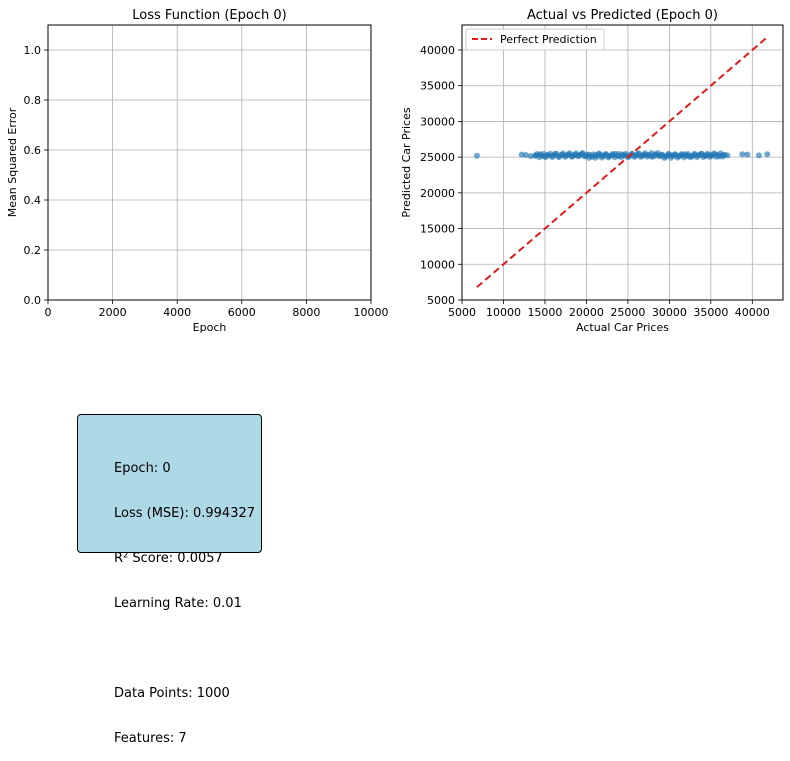  What do you see at coordinates (437, 229) in the screenshot?
I see `scatter-chart-y-tick-label: 15000` at bounding box center [437, 229].